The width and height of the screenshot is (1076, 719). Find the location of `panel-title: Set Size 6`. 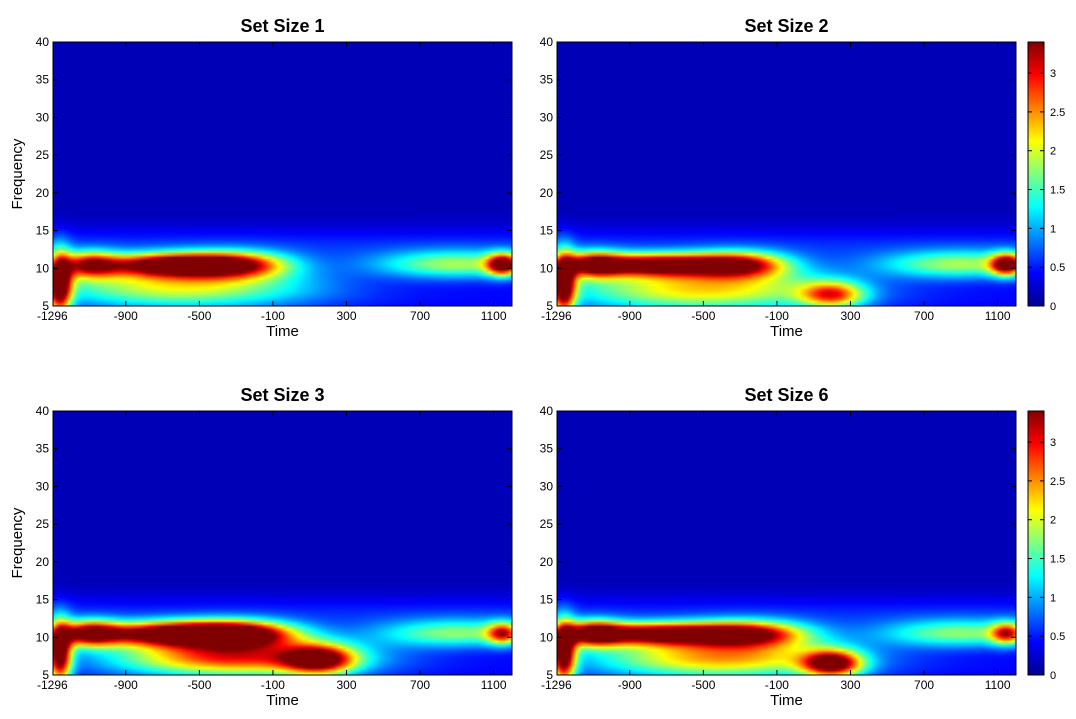

panel-title: Set Size 6 is located at coordinates (786, 395).